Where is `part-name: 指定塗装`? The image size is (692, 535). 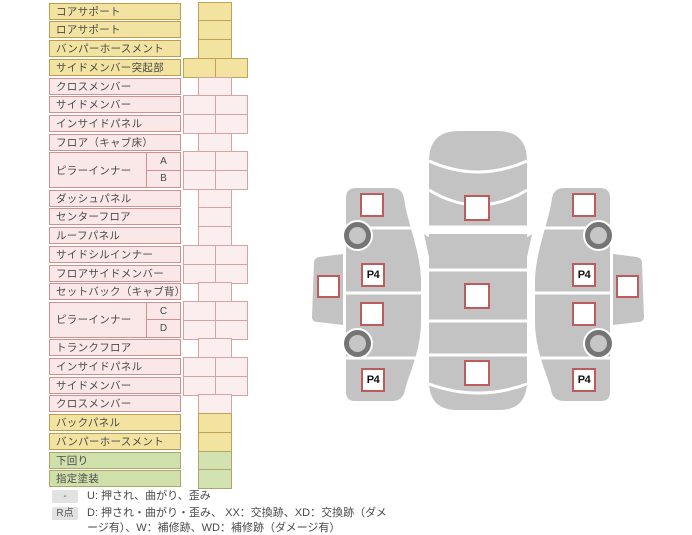 part-name: 指定塗装 is located at coordinates (78, 479).